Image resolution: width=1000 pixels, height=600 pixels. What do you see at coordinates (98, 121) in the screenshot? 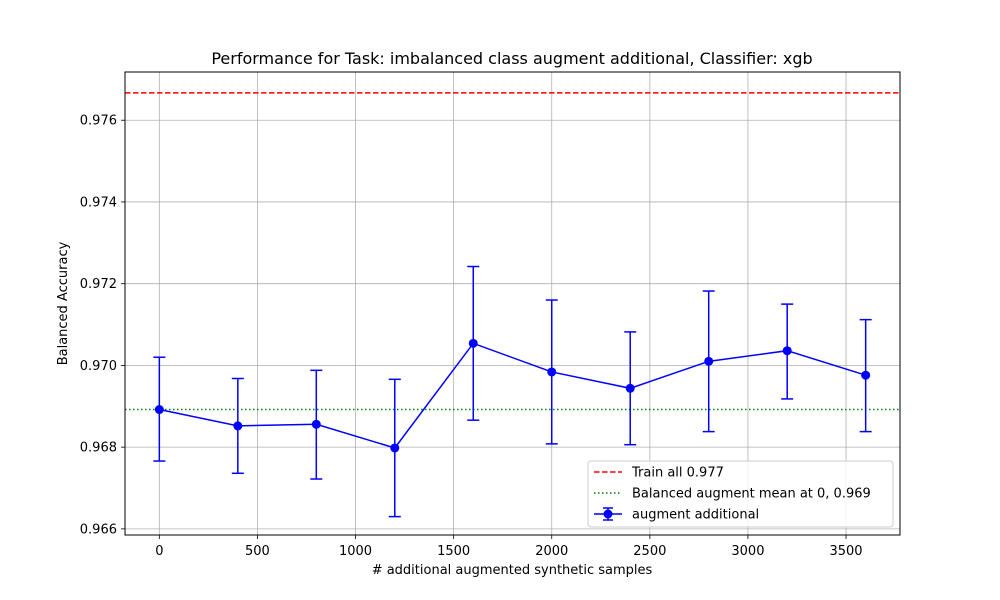
I see `y-tick-label: 0.976` at bounding box center [98, 121].